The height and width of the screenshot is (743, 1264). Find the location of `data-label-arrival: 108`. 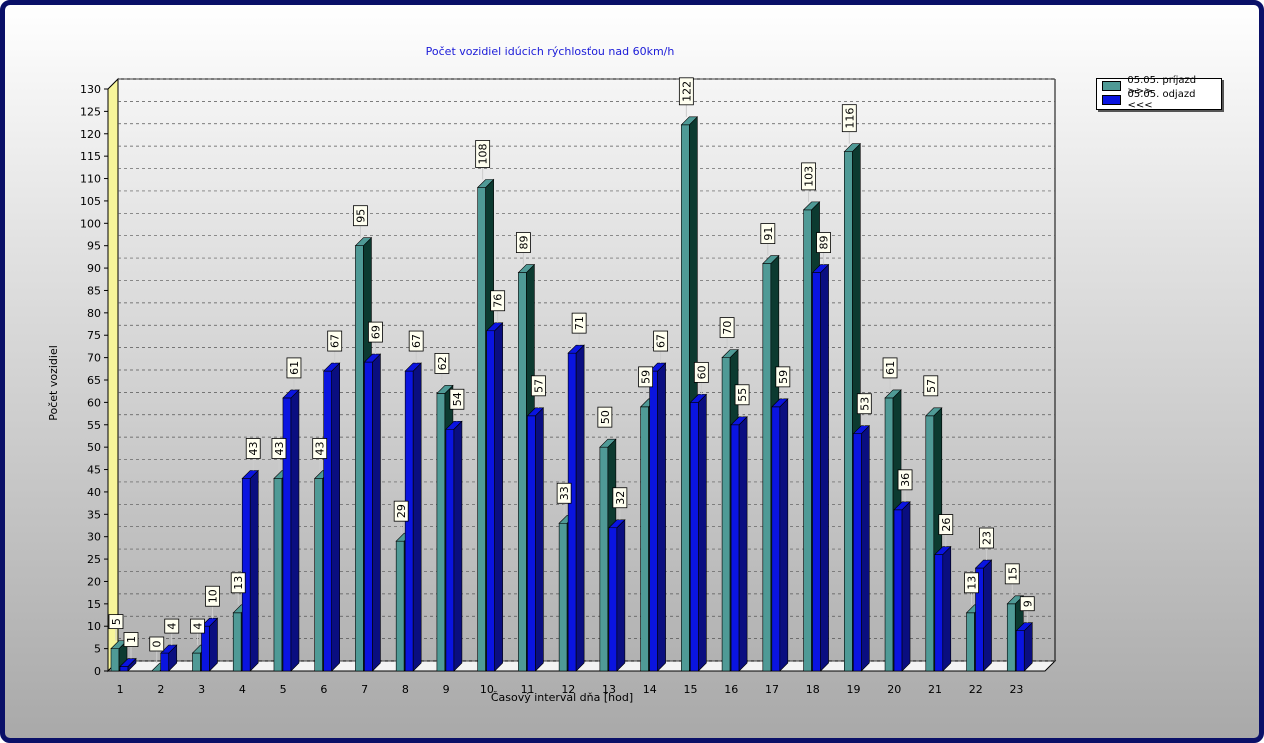

data-label-arrival: 108 is located at coordinates (483, 160).